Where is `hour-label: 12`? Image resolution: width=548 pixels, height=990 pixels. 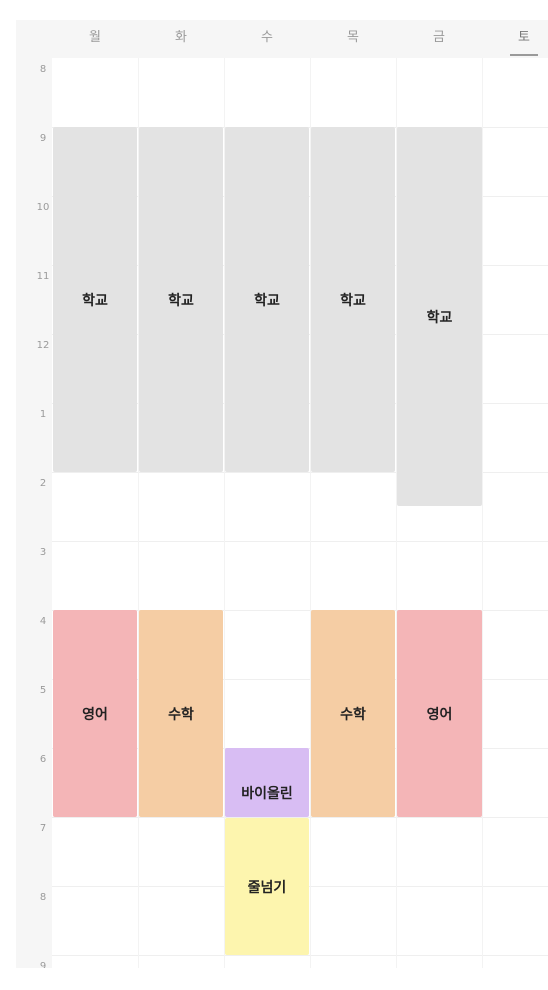 hour-label: 12 is located at coordinates (43, 345).